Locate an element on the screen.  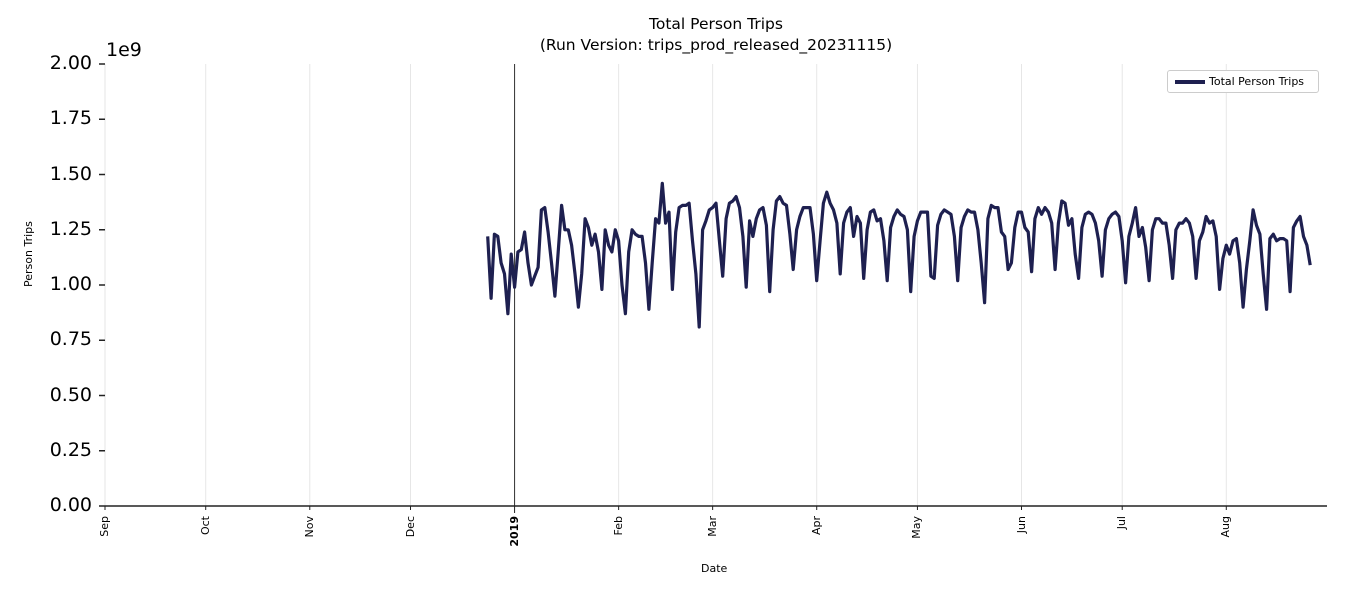
y-tick-label: 1.25 is located at coordinates (70, 228).